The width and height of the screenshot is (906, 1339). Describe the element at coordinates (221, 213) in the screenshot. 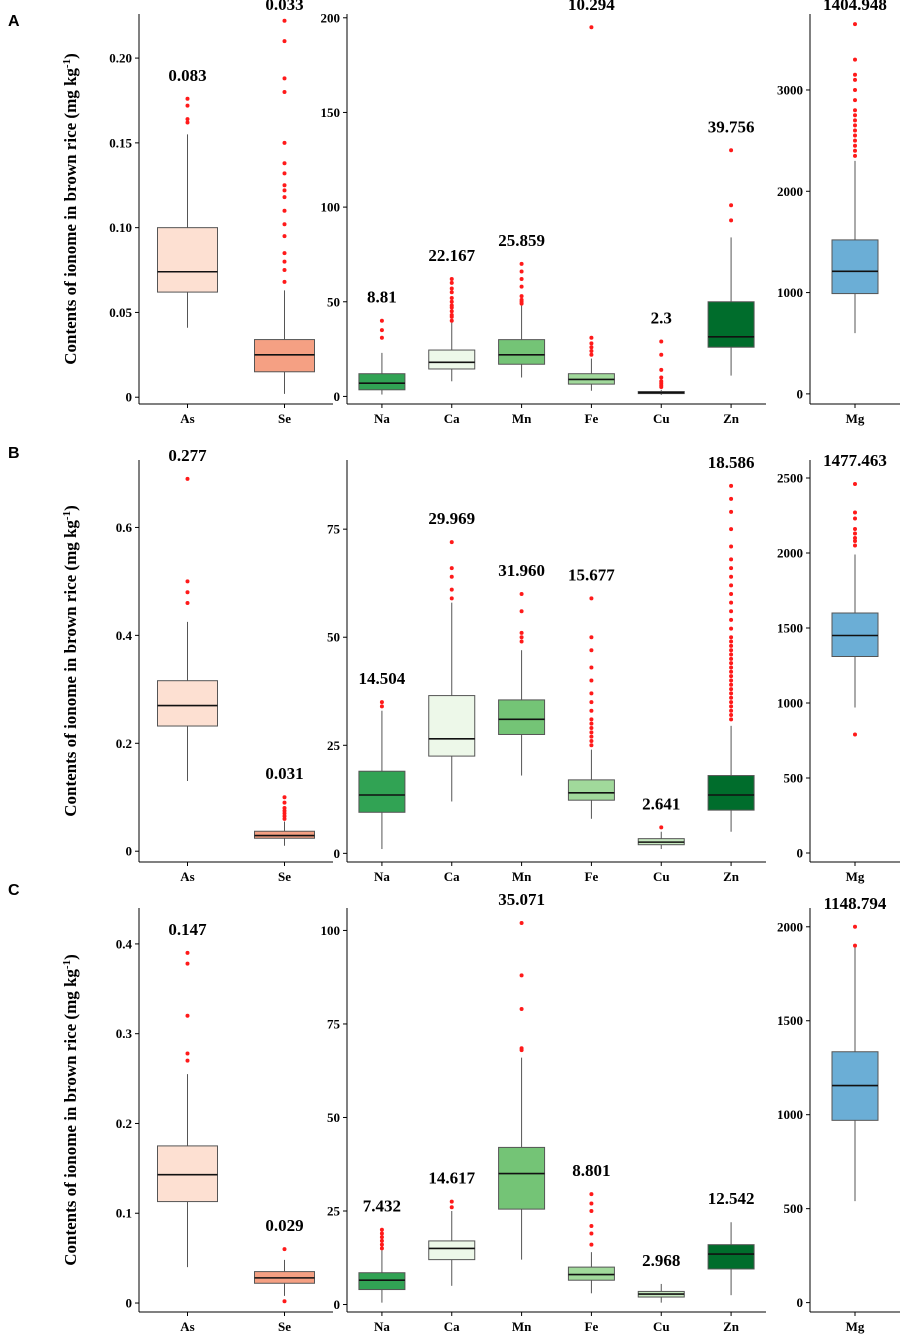

I see `subplot-a-1: 0 0.05 0.10 0.15 0.20 0.083 As 0.033 Se` at that location.